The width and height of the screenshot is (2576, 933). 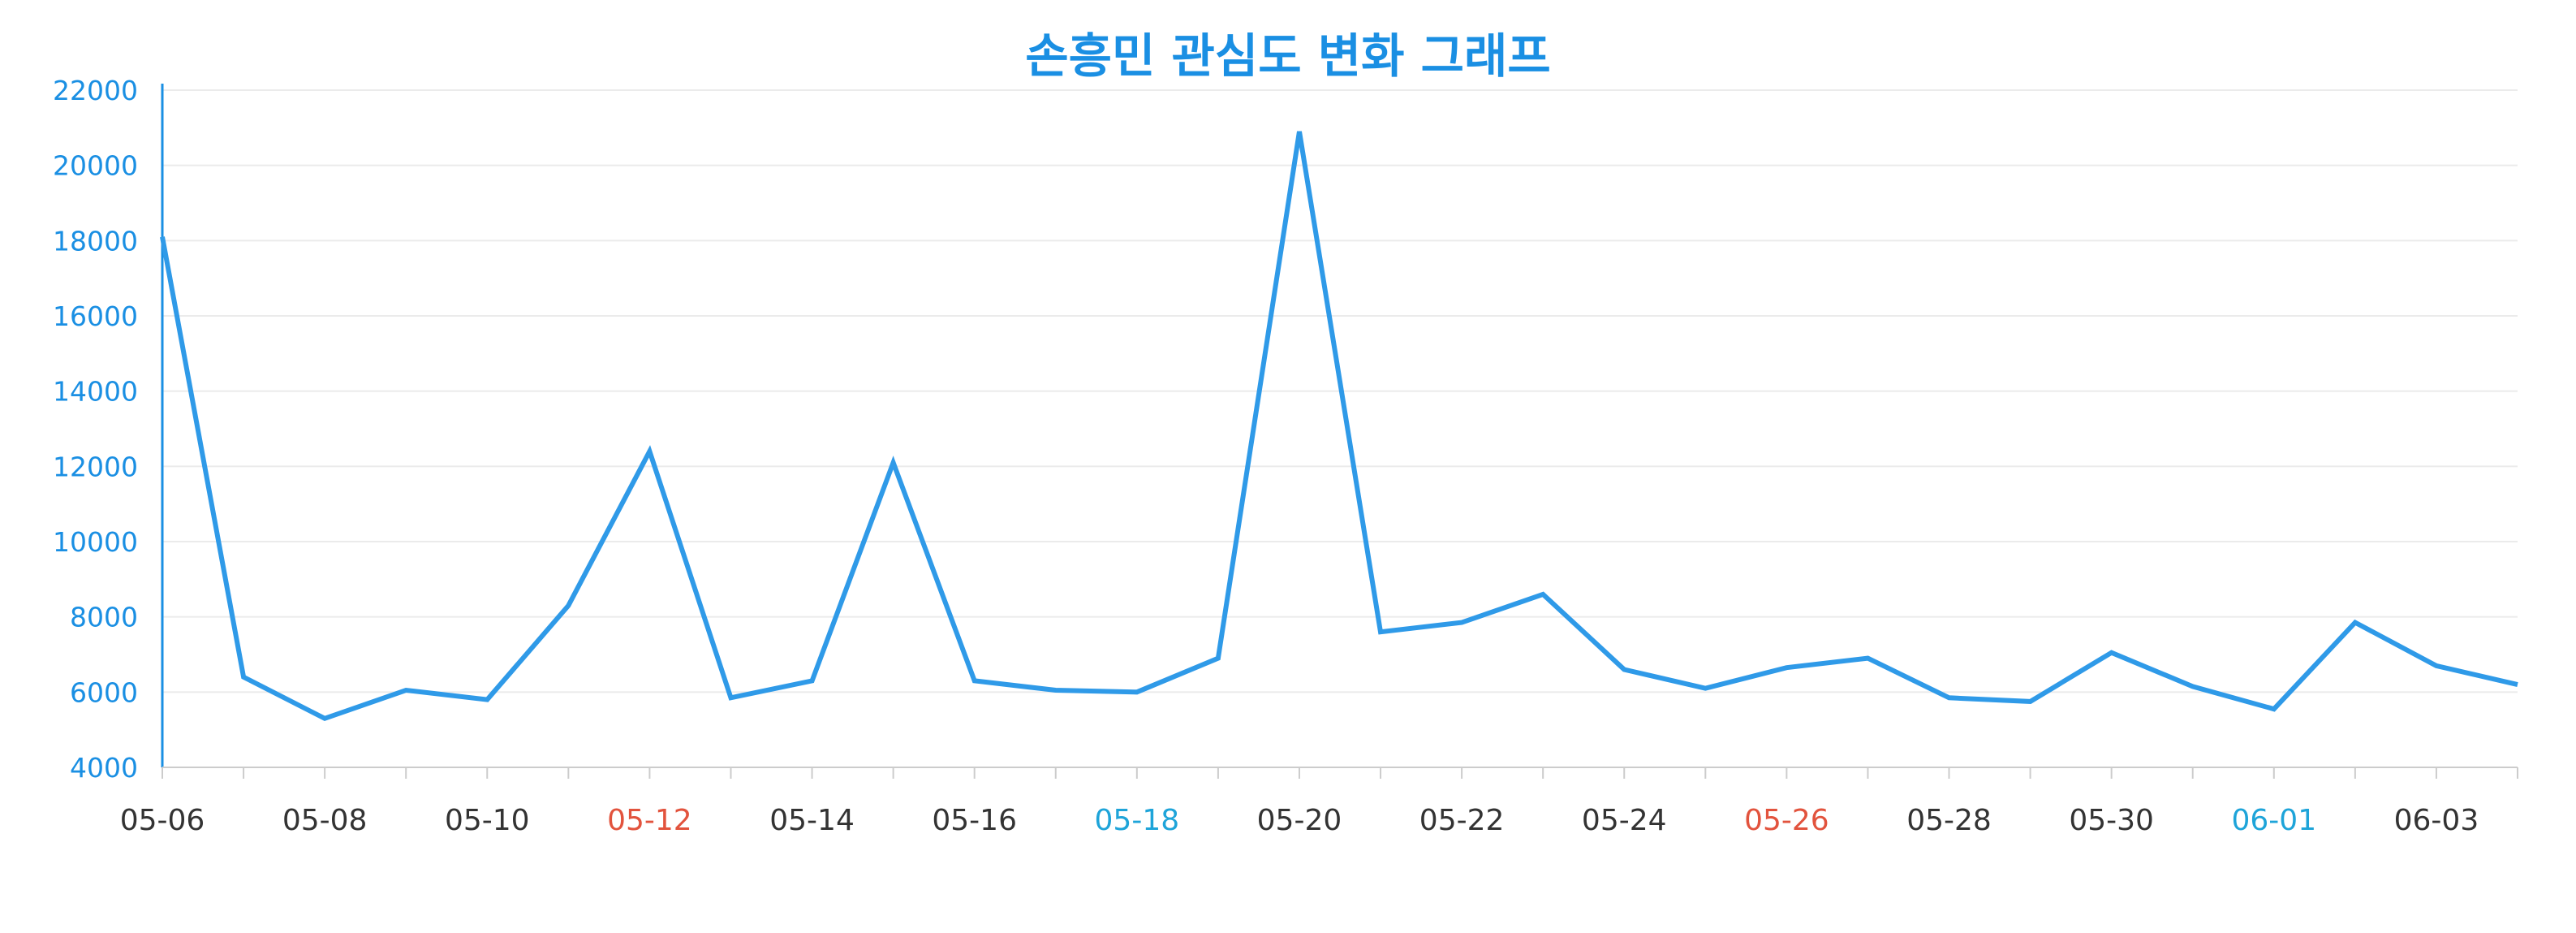 What do you see at coordinates (96, 241) in the screenshot?
I see `y-tick-label: 18000` at bounding box center [96, 241].